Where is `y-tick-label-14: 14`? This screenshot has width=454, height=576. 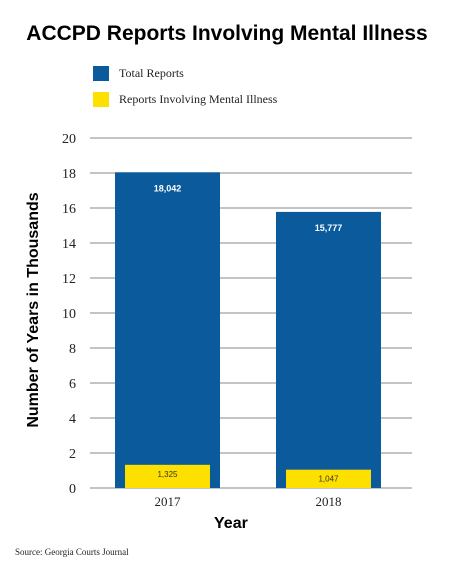 y-tick-label-14: 14 is located at coordinates (69, 244).